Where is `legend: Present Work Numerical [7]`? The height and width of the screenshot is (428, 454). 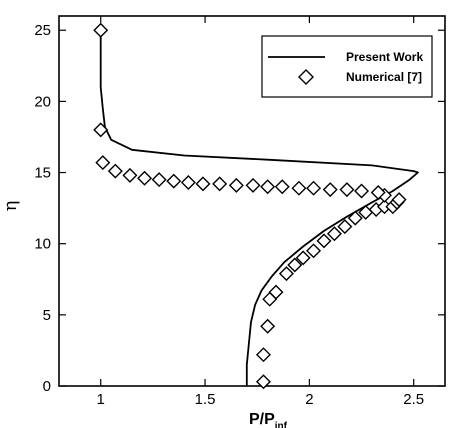
legend: Present Work Numerical [7] is located at coordinates (347, 66).